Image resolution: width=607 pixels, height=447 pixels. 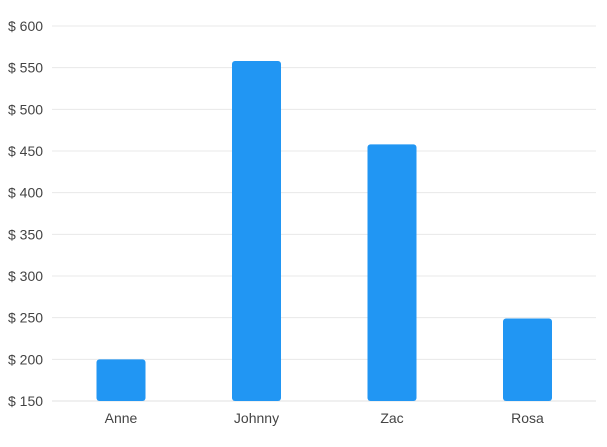 I want to click on x-tick-label: Rosa, so click(x=527, y=418).